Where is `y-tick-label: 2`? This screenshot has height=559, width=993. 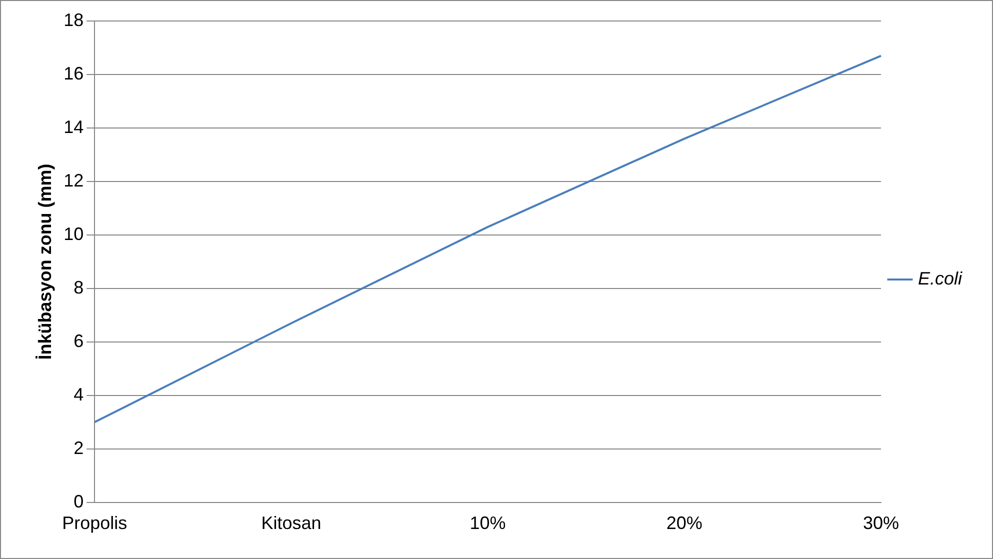 y-tick-label: 2 is located at coordinates (79, 448).